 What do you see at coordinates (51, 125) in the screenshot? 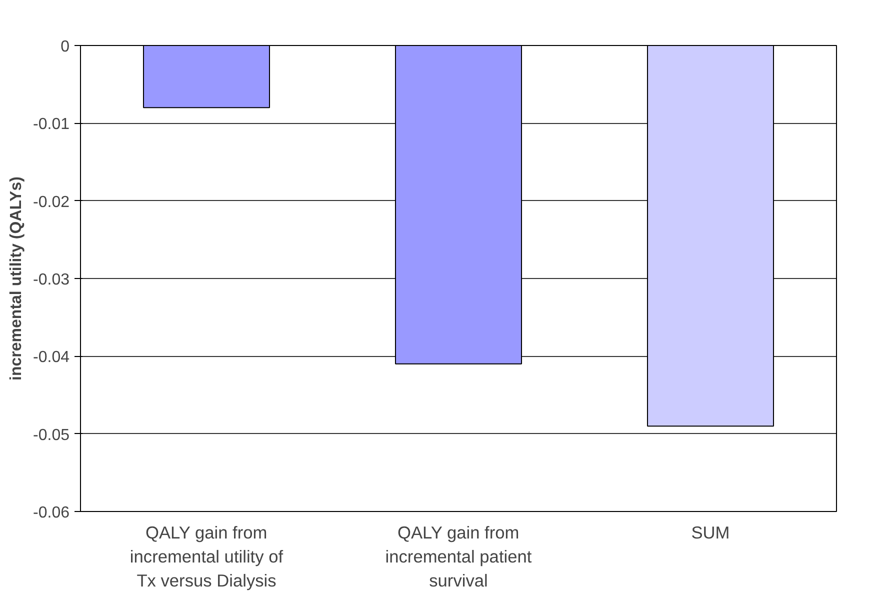
I see `y-tick-label: -0.01` at bounding box center [51, 125].